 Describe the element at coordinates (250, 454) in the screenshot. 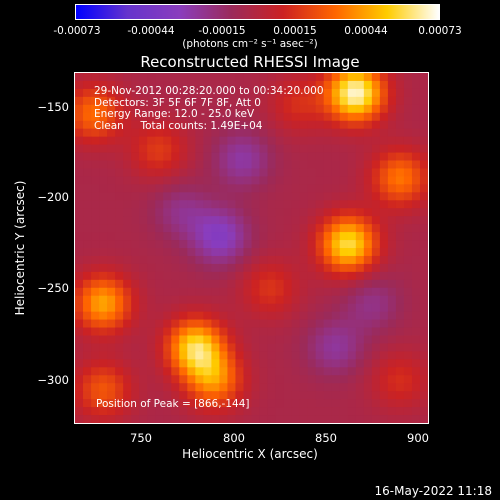

I see `x-axis-label: Heliocentric X (arcsec)` at that location.